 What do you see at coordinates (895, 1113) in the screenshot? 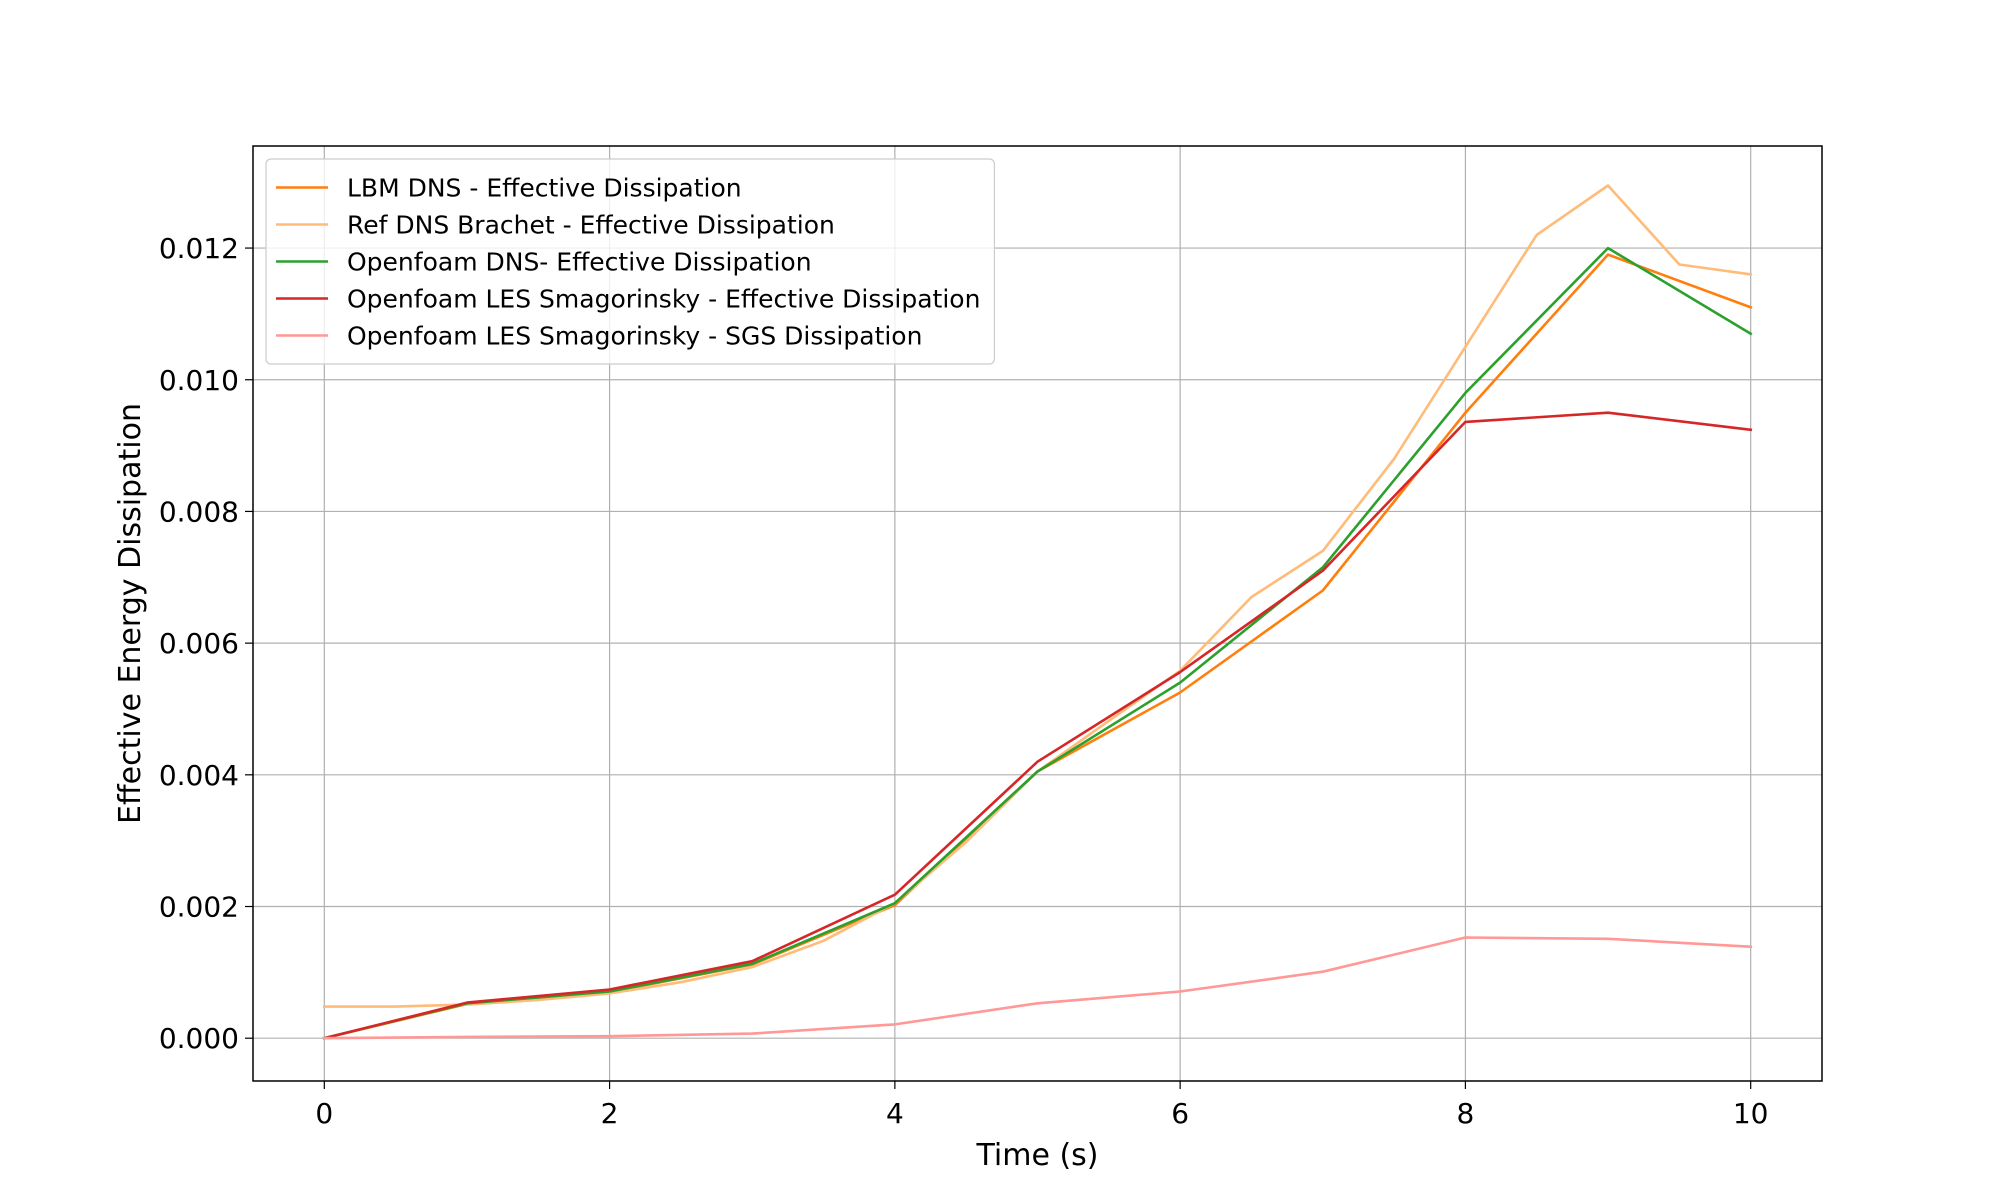
I see `x-tick-label: 4` at bounding box center [895, 1113].